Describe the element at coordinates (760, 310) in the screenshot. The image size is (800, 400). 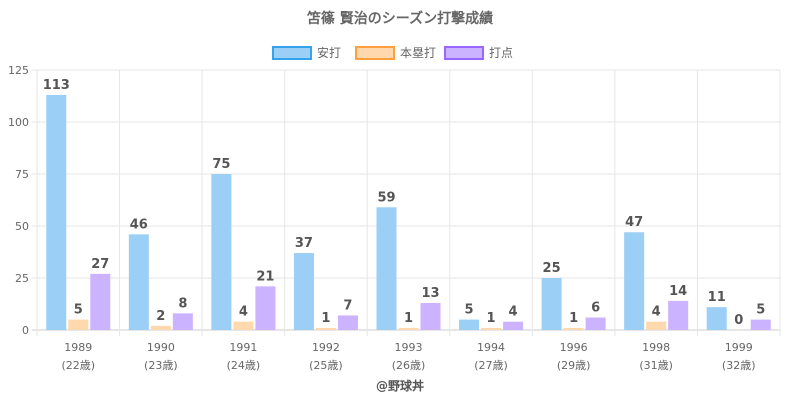
I see `data-label-1999-打点: 5` at that location.